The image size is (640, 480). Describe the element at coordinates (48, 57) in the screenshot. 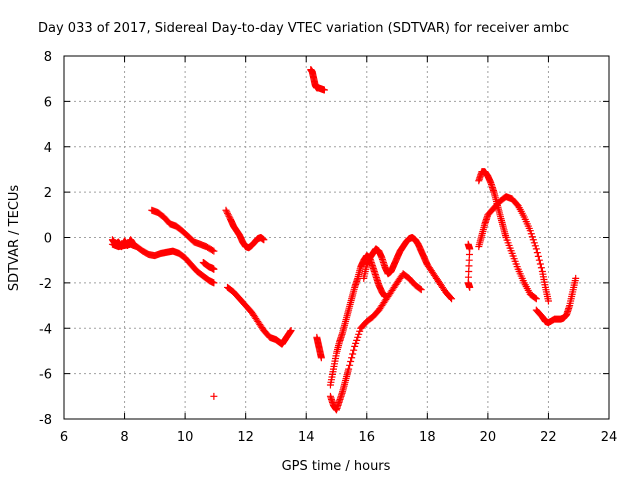

I see `y-tick-label: 8` at that location.